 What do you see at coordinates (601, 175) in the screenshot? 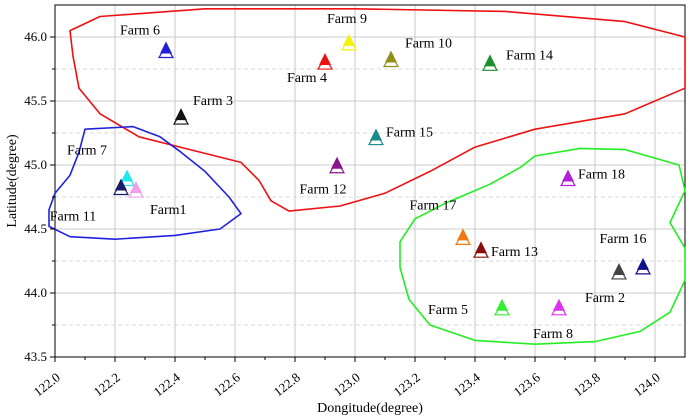
I see `farm-label: Farm 18` at bounding box center [601, 175].